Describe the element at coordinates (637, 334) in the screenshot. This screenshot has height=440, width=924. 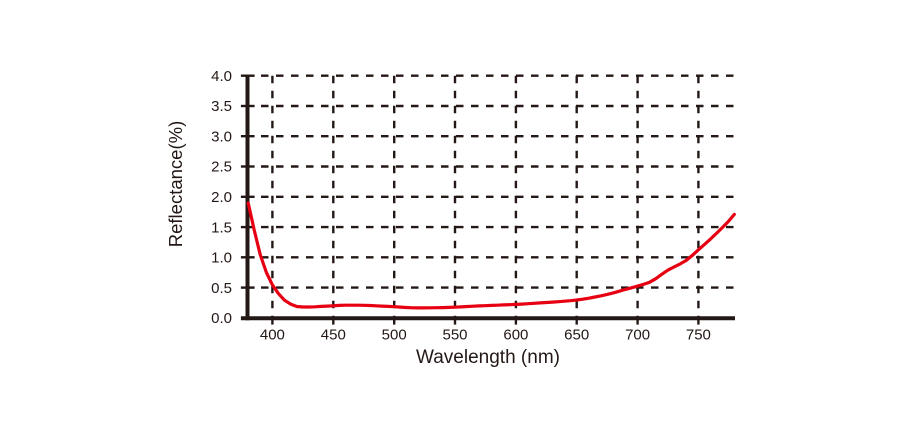
I see `svg-text: 700` at that location.